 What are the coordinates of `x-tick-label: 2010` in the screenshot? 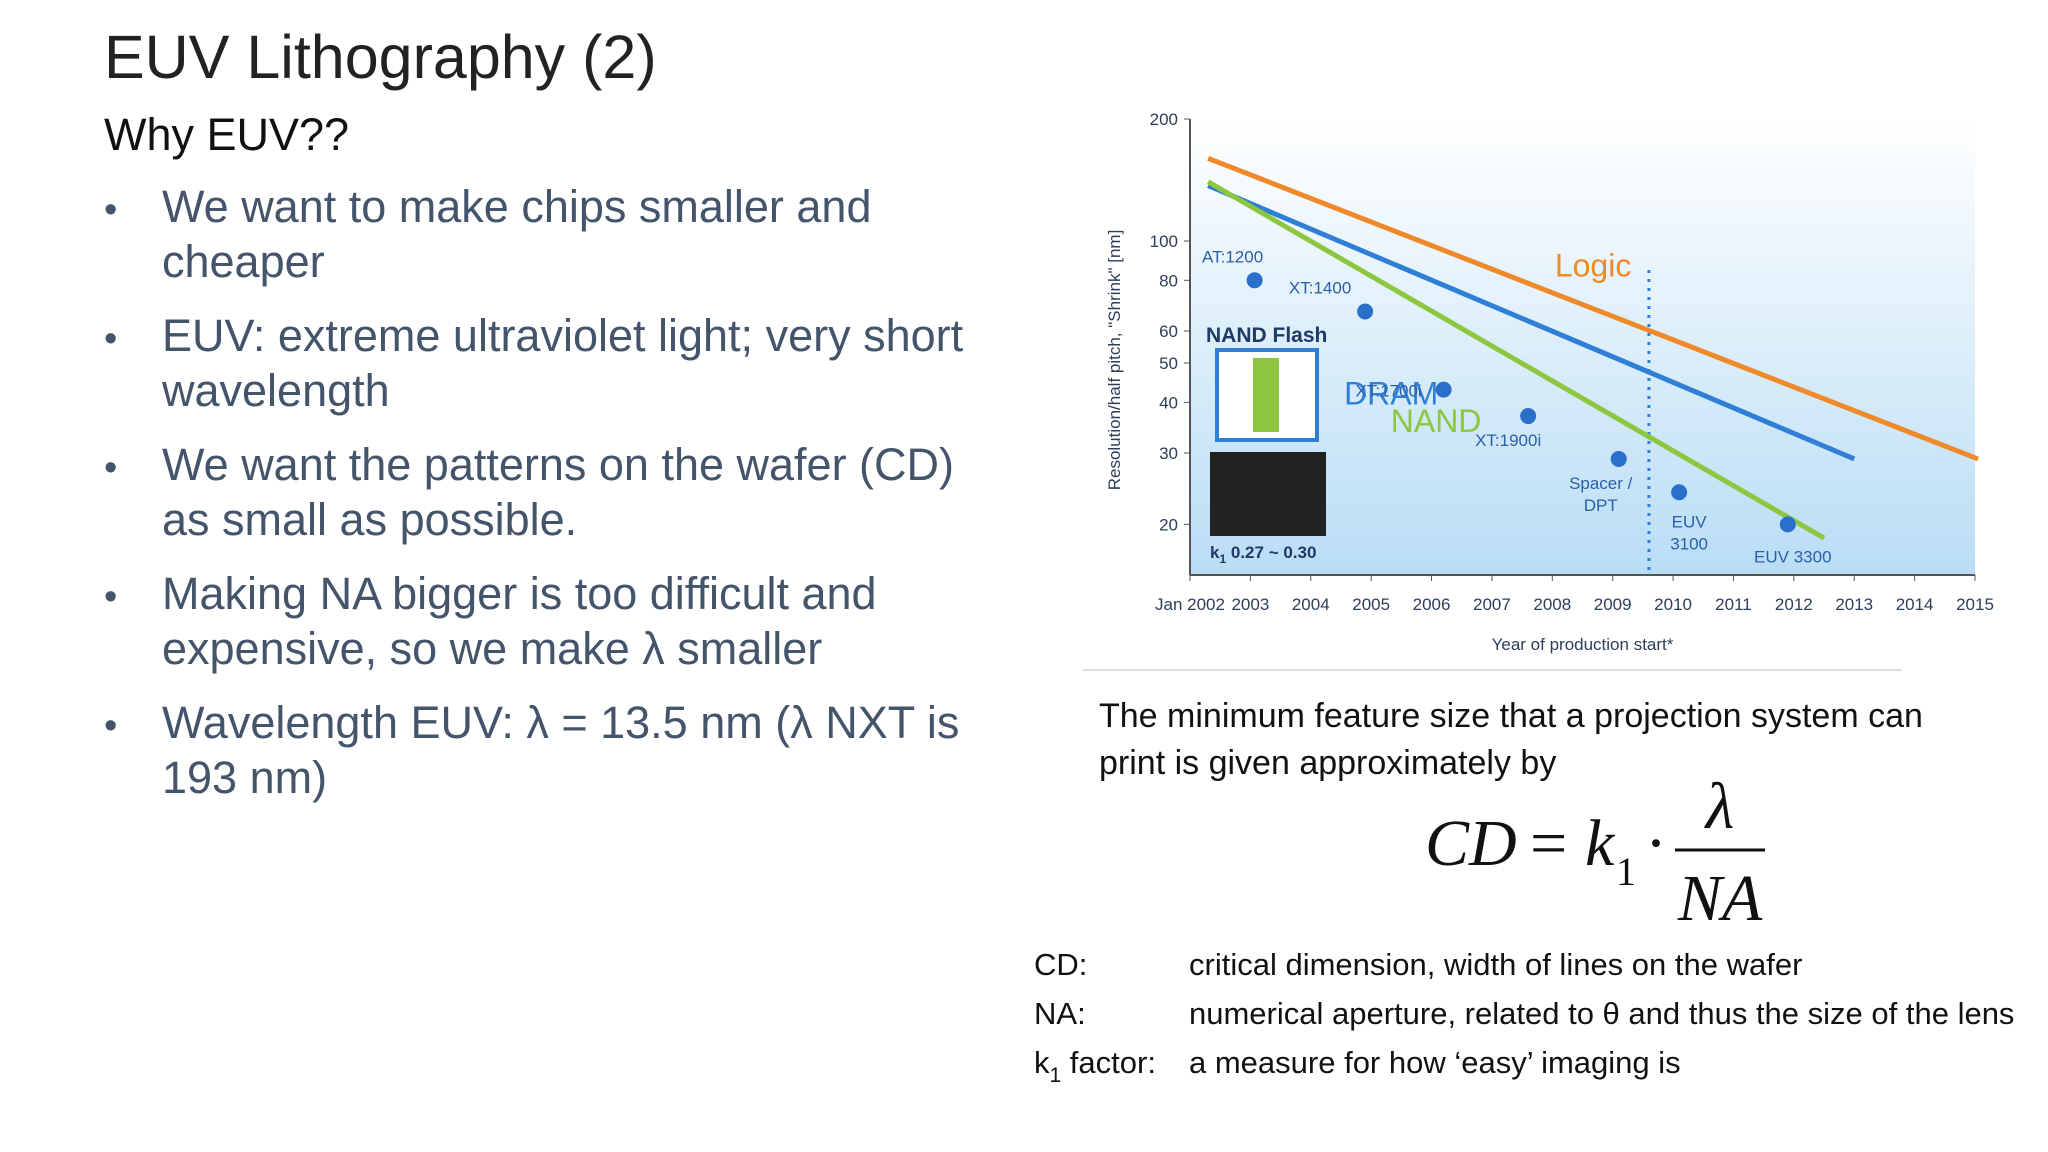 It's located at (1673, 604).